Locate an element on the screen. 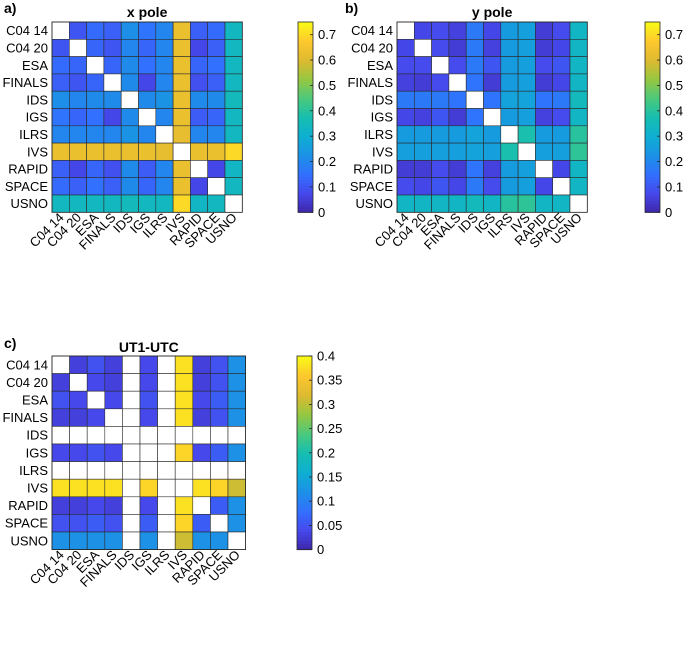 This screenshot has height=660, width=685. y-tick-label: USNO is located at coordinates (29, 540).